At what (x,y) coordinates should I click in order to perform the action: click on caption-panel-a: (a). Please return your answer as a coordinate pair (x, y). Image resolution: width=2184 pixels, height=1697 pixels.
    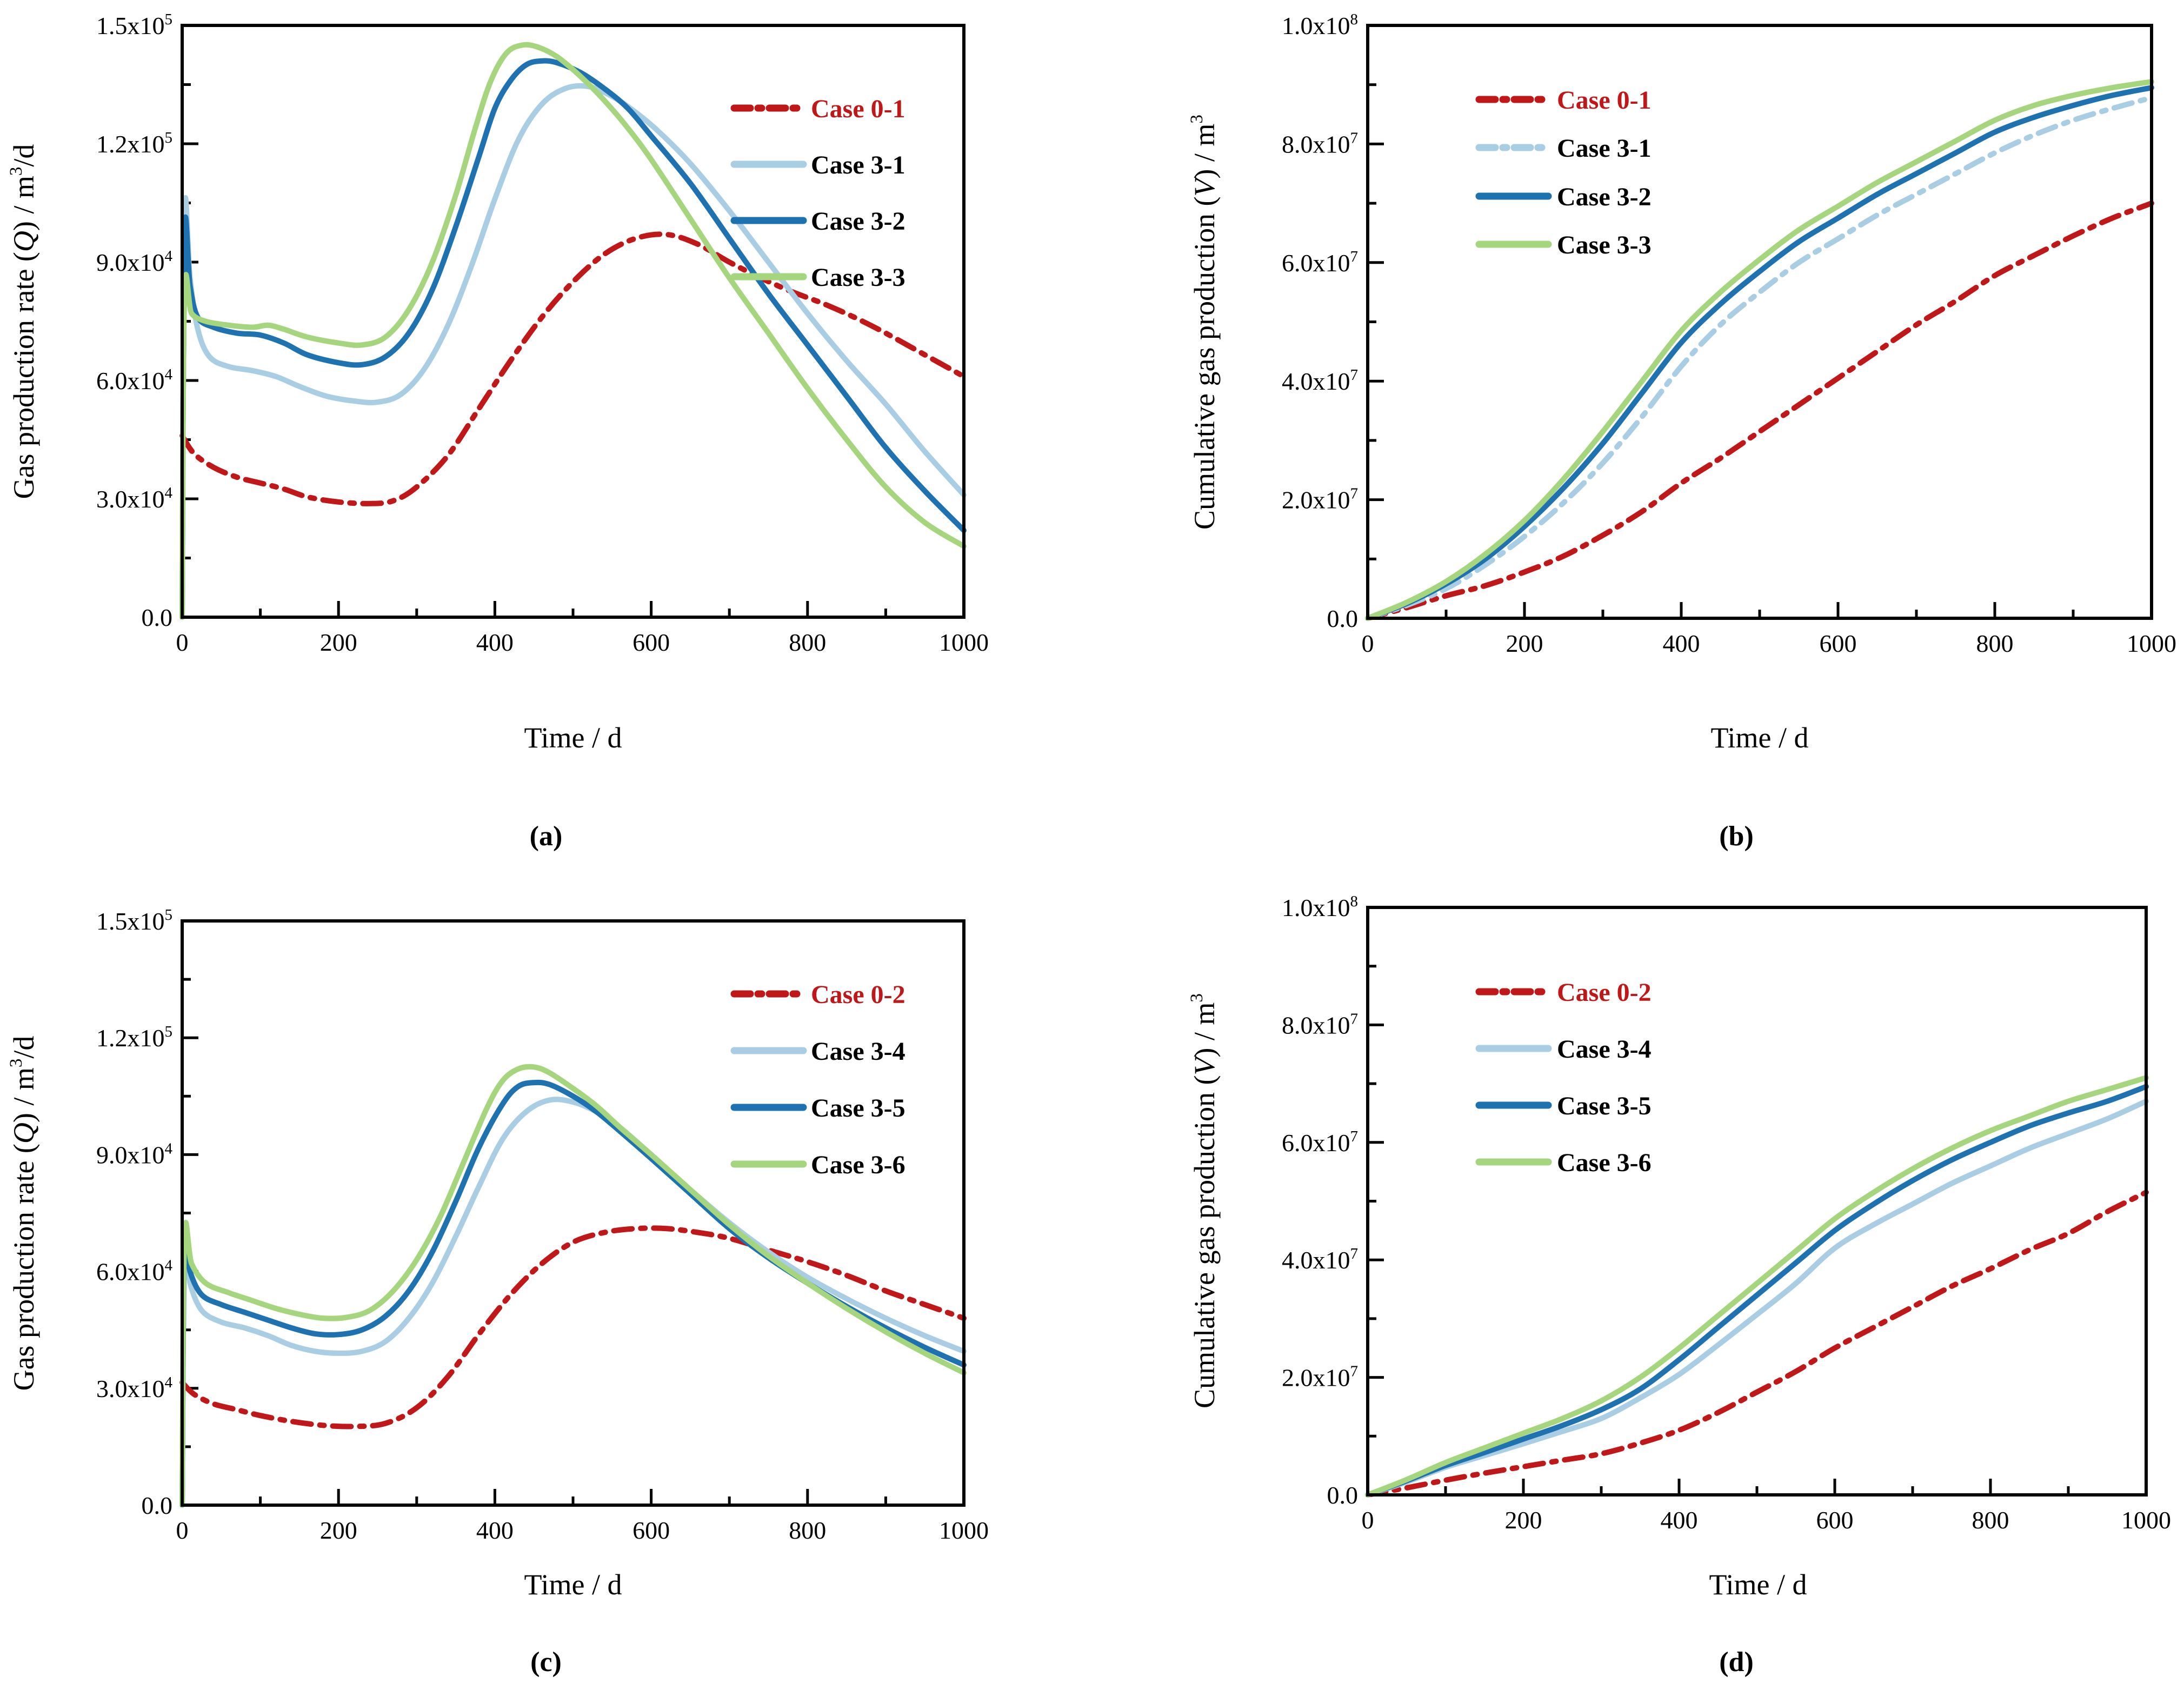
    Looking at the image, I should click on (546, 836).